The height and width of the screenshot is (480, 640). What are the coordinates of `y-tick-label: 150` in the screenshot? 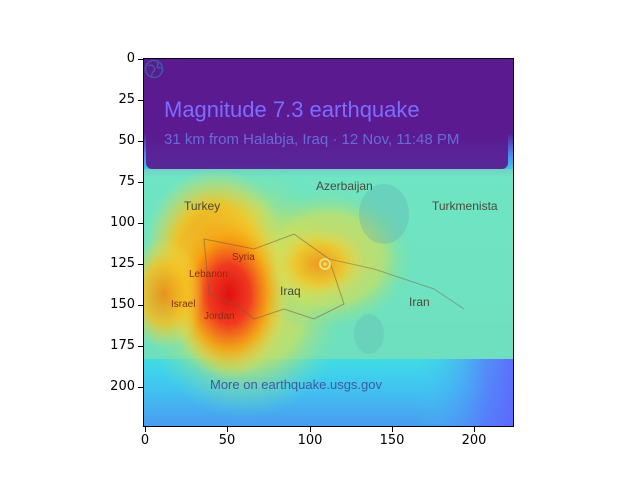 It's located at (122, 304).